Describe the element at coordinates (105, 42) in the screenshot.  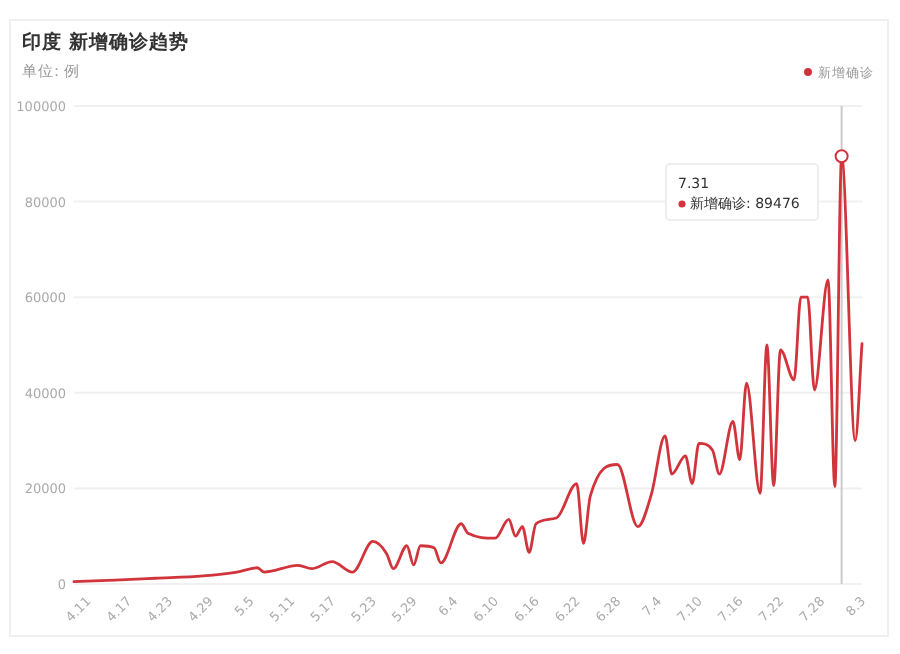
I see `chart-title: 印度 新增确诊趋势` at that location.